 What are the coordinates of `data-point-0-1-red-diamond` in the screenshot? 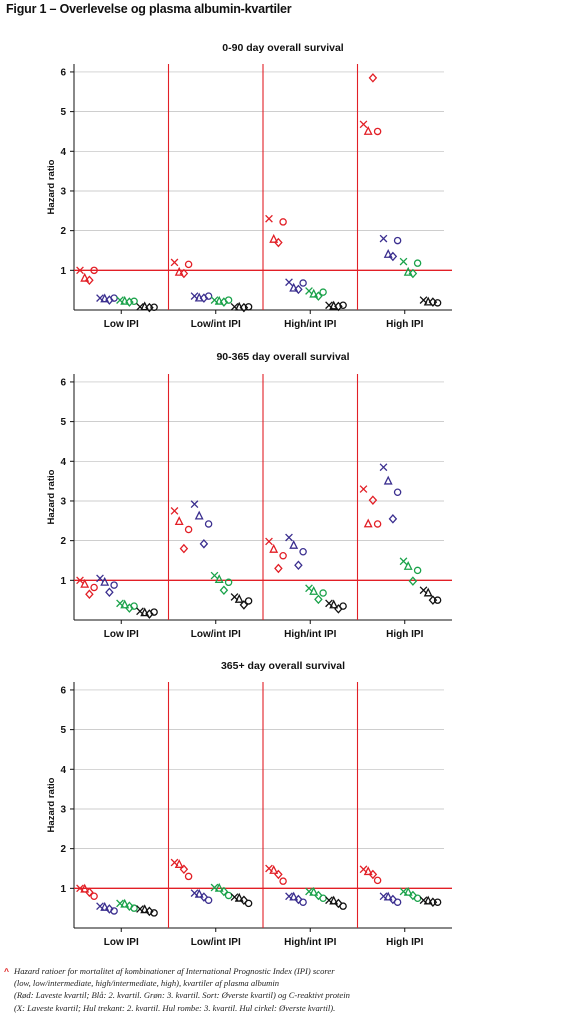 It's located at (184, 273).